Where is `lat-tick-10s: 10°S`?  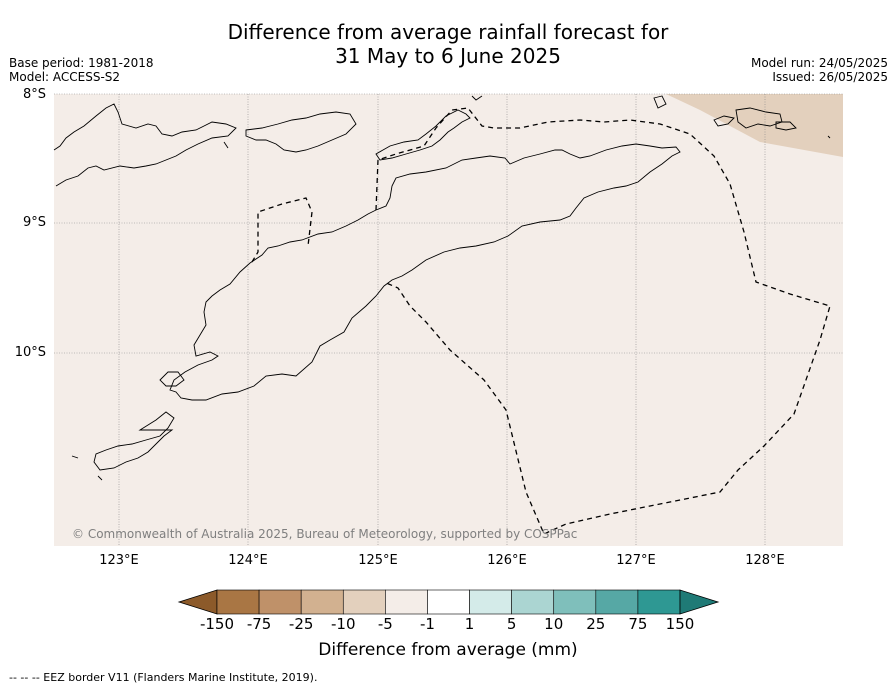
lat-tick-10s: 10°S is located at coordinates (30, 352).